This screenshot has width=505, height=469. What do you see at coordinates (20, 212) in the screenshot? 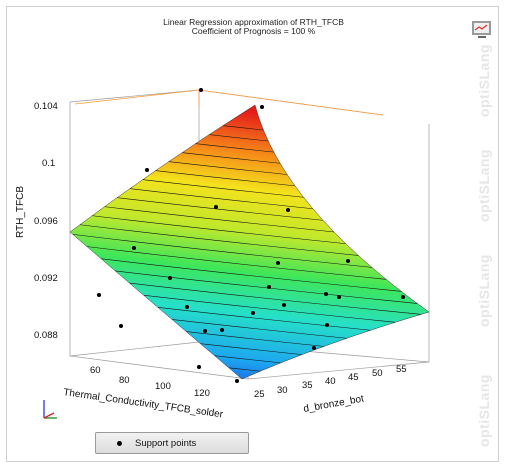
I see `z-axis-label: RTH_TFCB` at bounding box center [20, 212].